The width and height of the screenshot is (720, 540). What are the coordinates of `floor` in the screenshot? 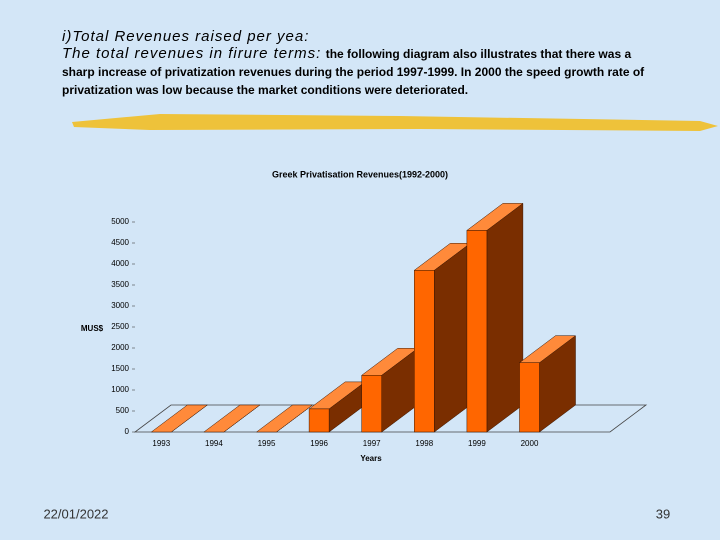 It's located at (390, 418).